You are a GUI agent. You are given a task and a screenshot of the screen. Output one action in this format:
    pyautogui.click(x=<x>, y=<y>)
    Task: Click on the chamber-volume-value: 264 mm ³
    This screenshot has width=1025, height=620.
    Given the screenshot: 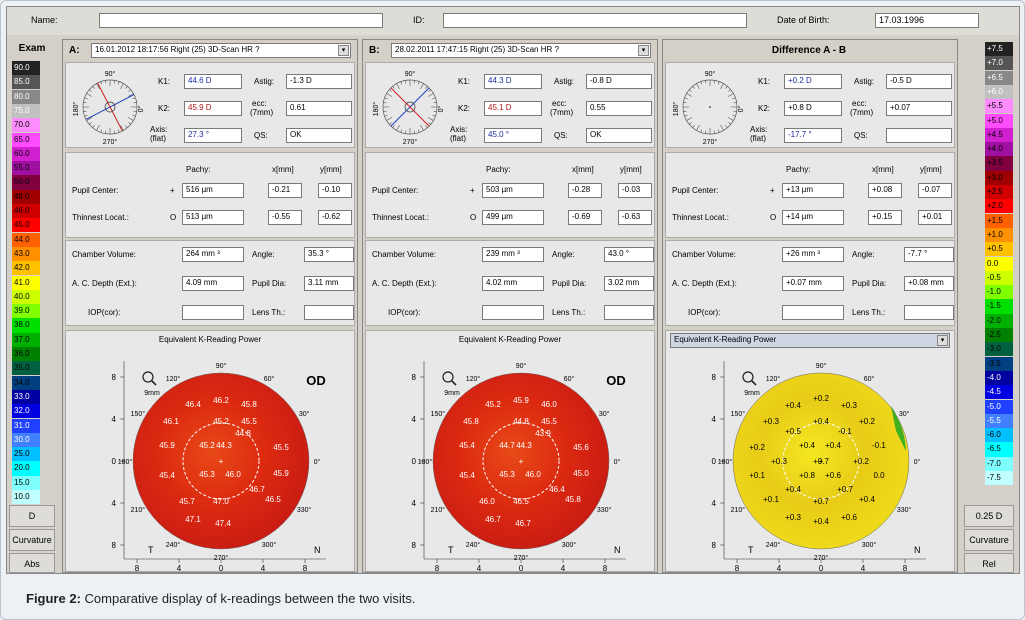 What is the action you would take?
    pyautogui.click(x=213, y=254)
    